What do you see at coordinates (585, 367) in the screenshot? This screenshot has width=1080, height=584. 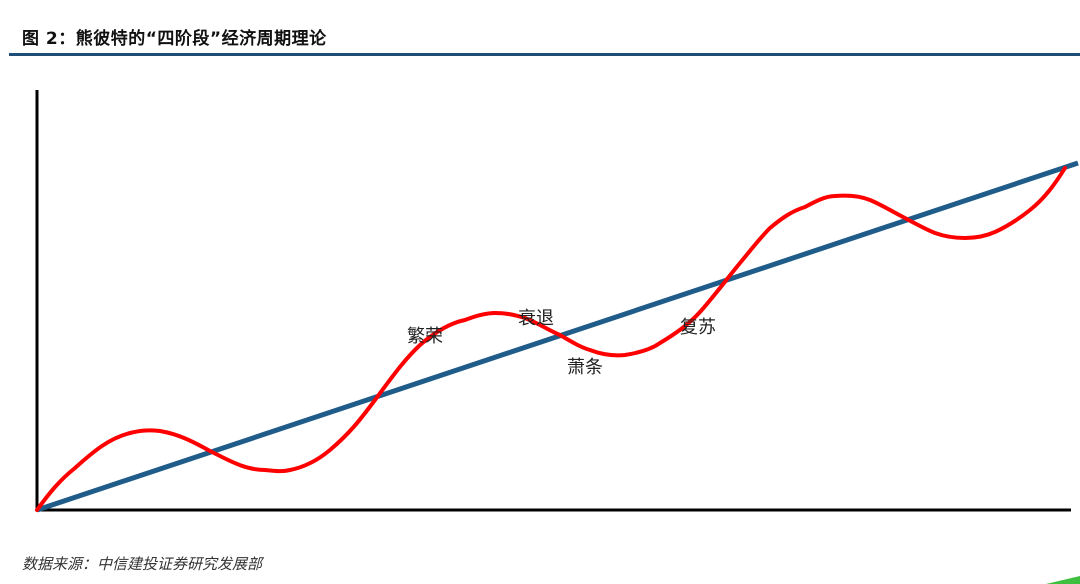 I see `label-depression: 萧条` at bounding box center [585, 367].